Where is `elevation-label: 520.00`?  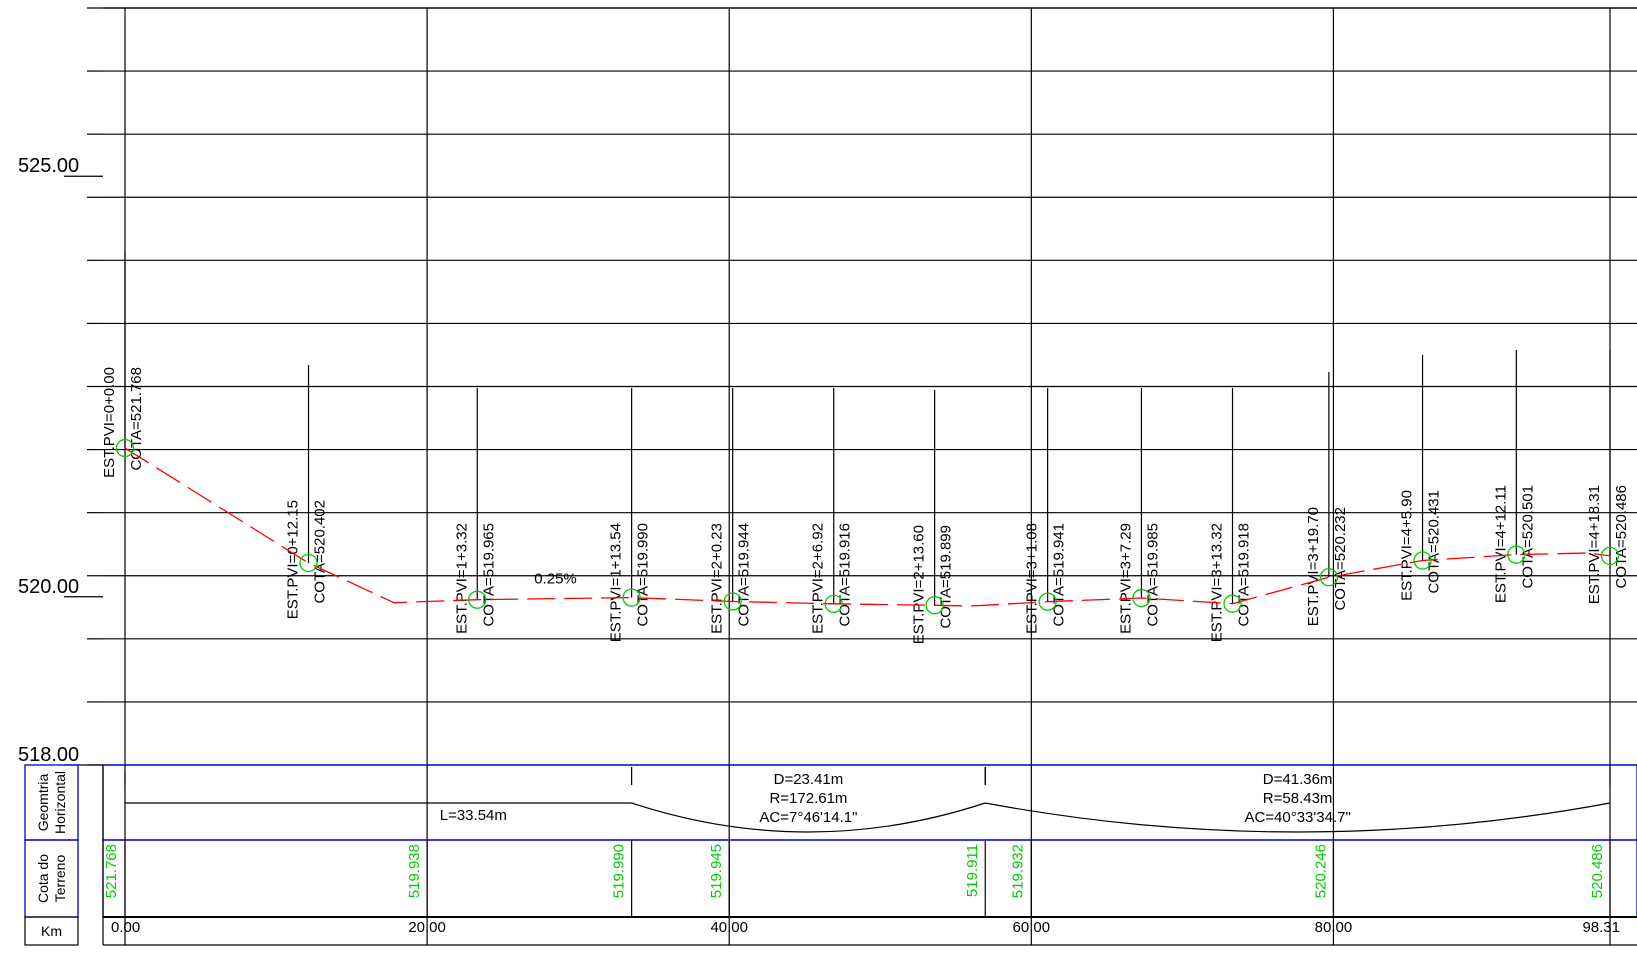
elevation-label: 520.00 is located at coordinates (48, 587).